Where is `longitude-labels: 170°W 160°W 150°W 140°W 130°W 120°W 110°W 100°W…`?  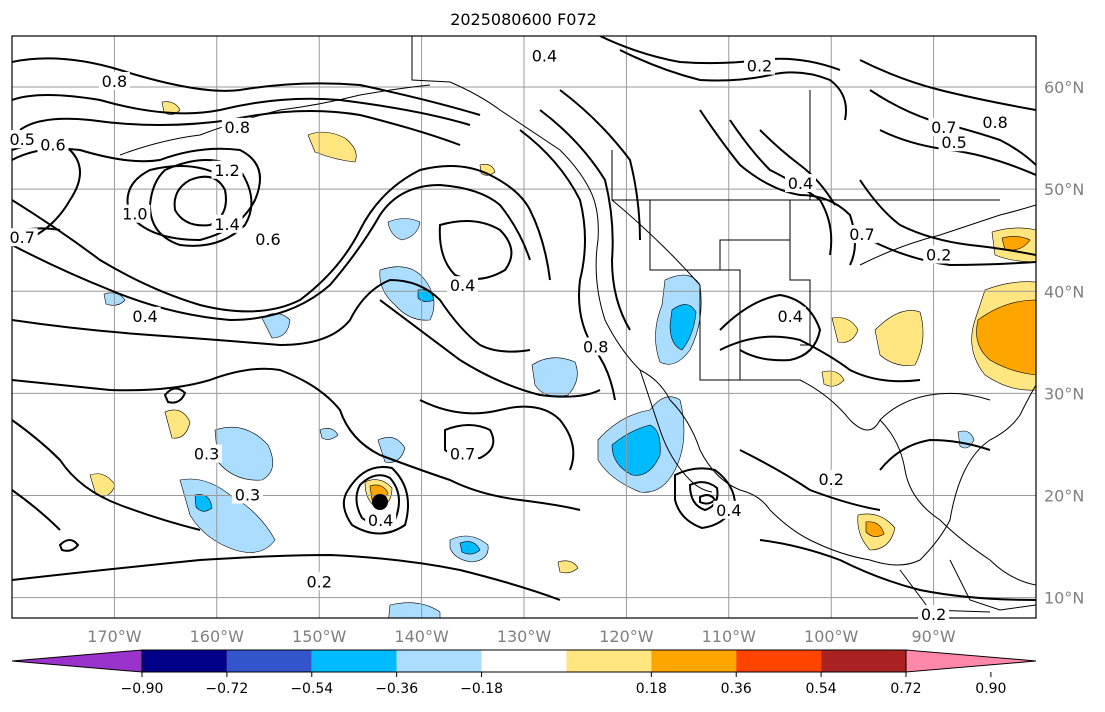
longitude-labels: 170°W 160°W 150°W 140°W 130°W 120°W 110°W 100°W… is located at coordinates (521, 636).